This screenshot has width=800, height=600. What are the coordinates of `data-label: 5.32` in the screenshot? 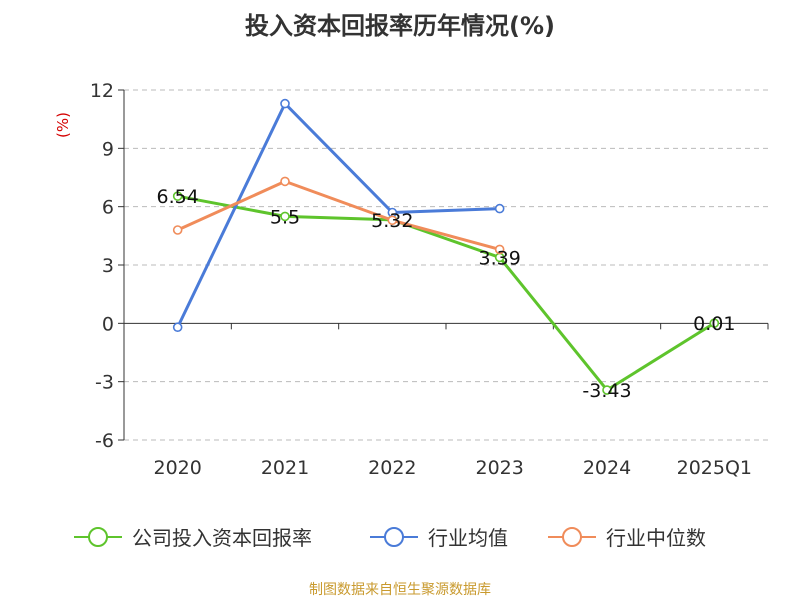 It's located at (392, 221).